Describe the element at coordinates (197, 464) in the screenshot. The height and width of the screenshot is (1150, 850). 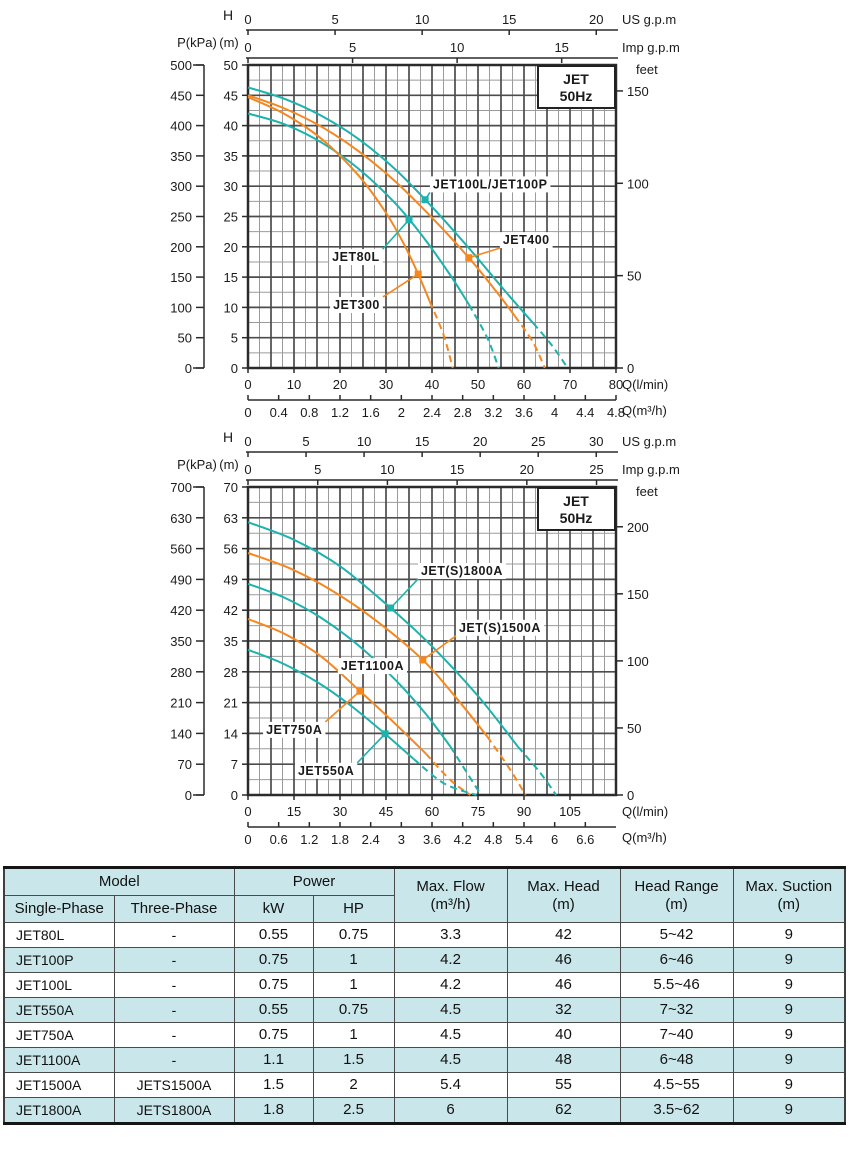
I see `p-axis-title: P(kPa)` at that location.